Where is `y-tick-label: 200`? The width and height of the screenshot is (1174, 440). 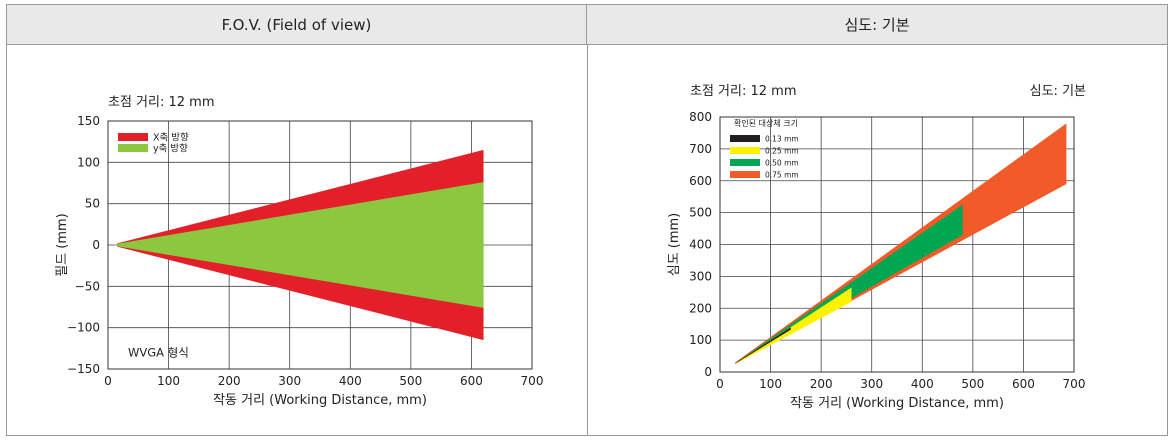 y-tick-label: 200 is located at coordinates (700, 308).